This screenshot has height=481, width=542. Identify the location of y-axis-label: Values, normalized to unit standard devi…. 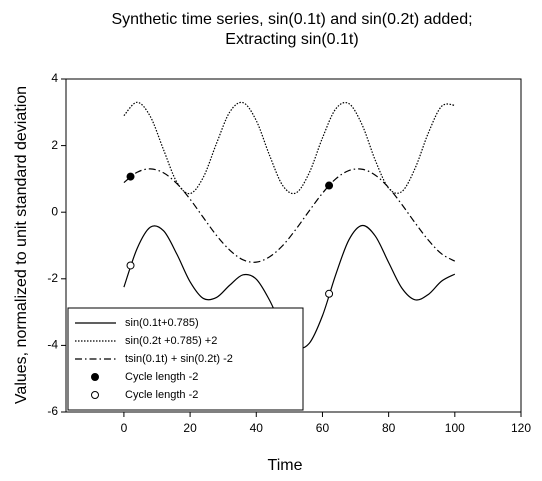
(21, 245).